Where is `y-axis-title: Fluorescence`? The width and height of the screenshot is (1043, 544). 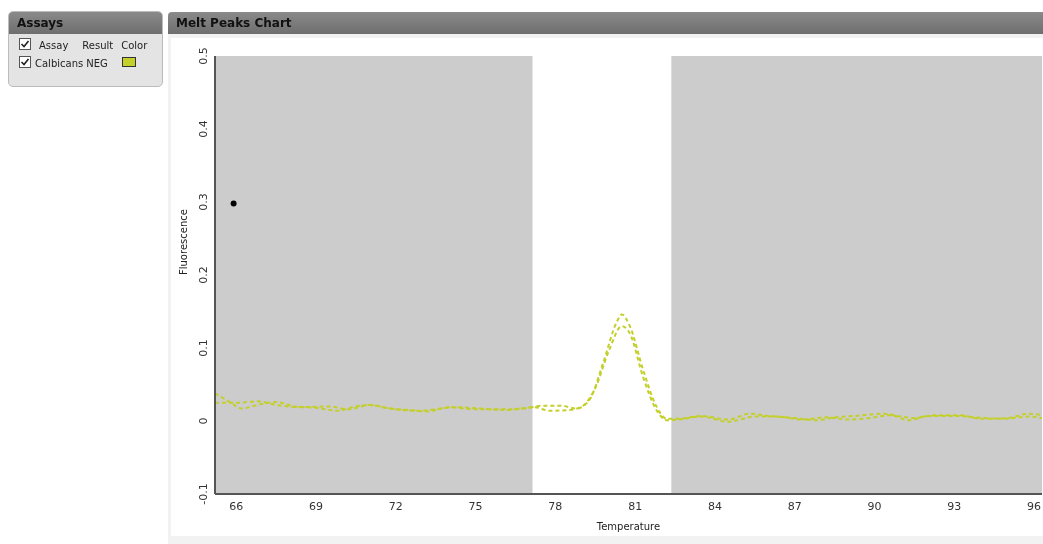
y-axis-title: Fluorescence is located at coordinates (183, 242).